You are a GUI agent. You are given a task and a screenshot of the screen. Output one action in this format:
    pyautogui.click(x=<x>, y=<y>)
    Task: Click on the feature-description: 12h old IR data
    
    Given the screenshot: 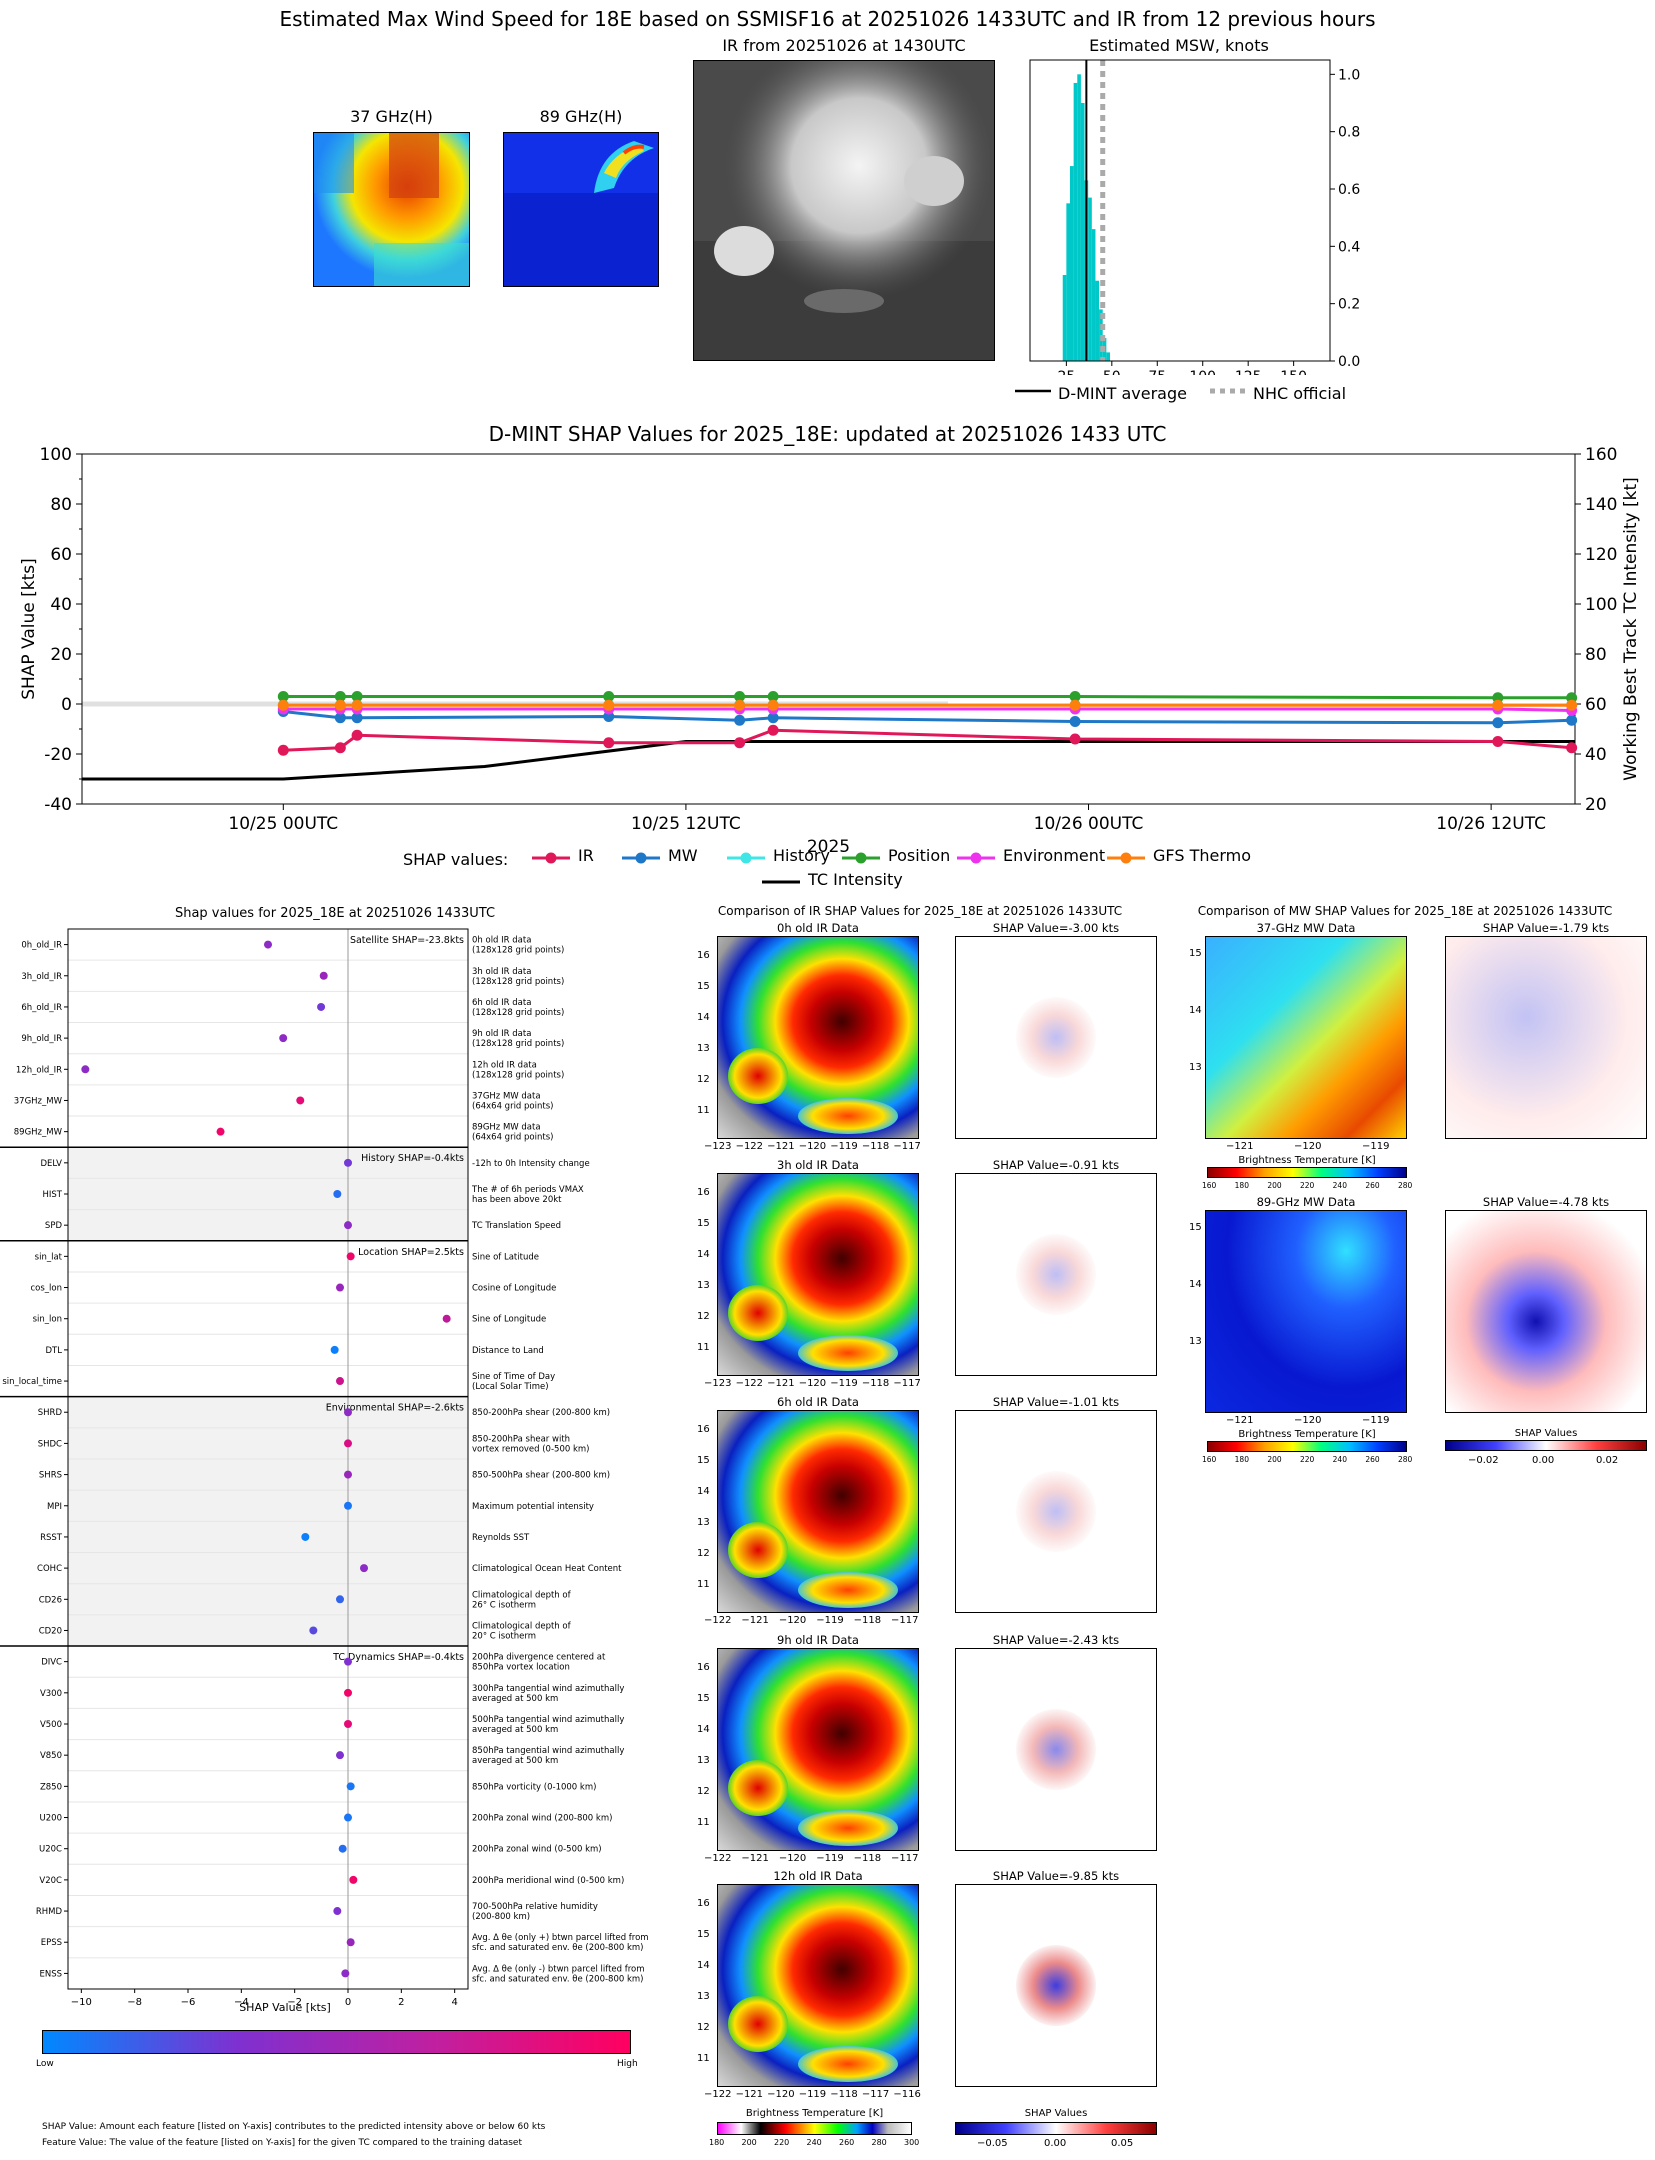 What is the action you would take?
    pyautogui.click(x=504, y=1065)
    